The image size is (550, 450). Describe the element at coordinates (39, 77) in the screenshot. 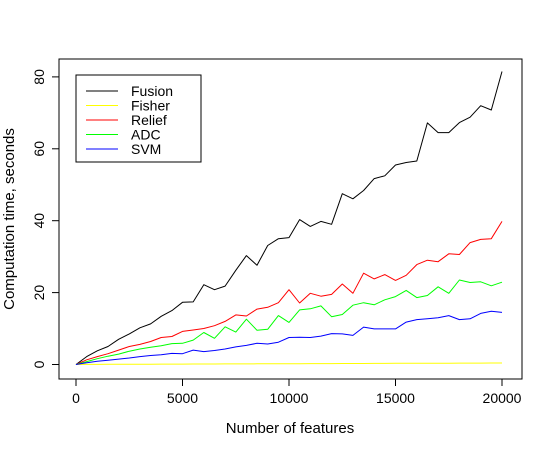

I see `y-tick-label: 80` at that location.